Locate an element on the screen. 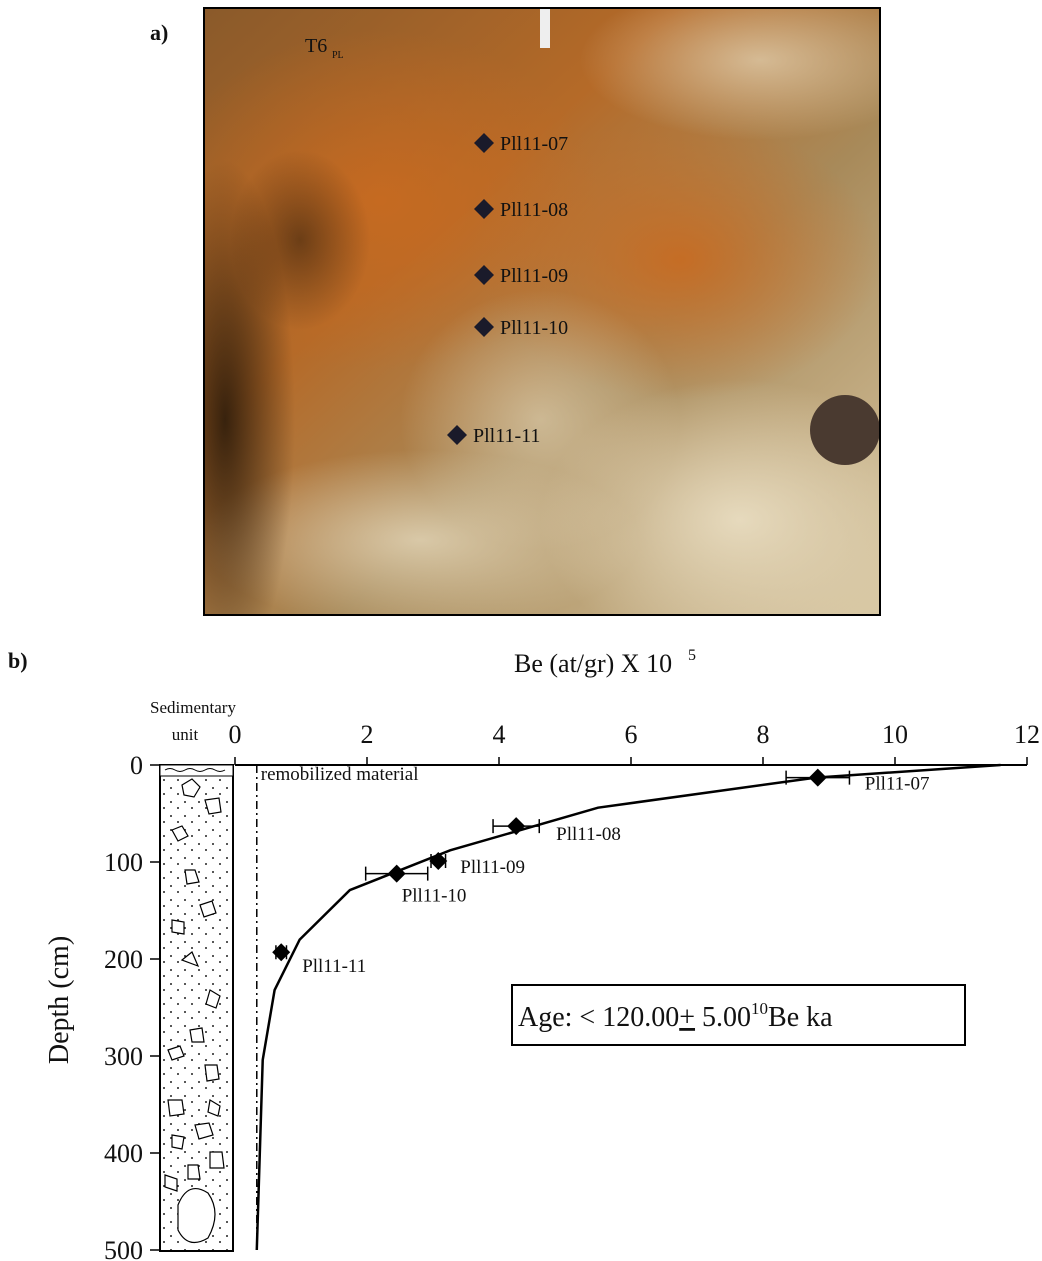  y-tick-label: 200 is located at coordinates (123, 959).